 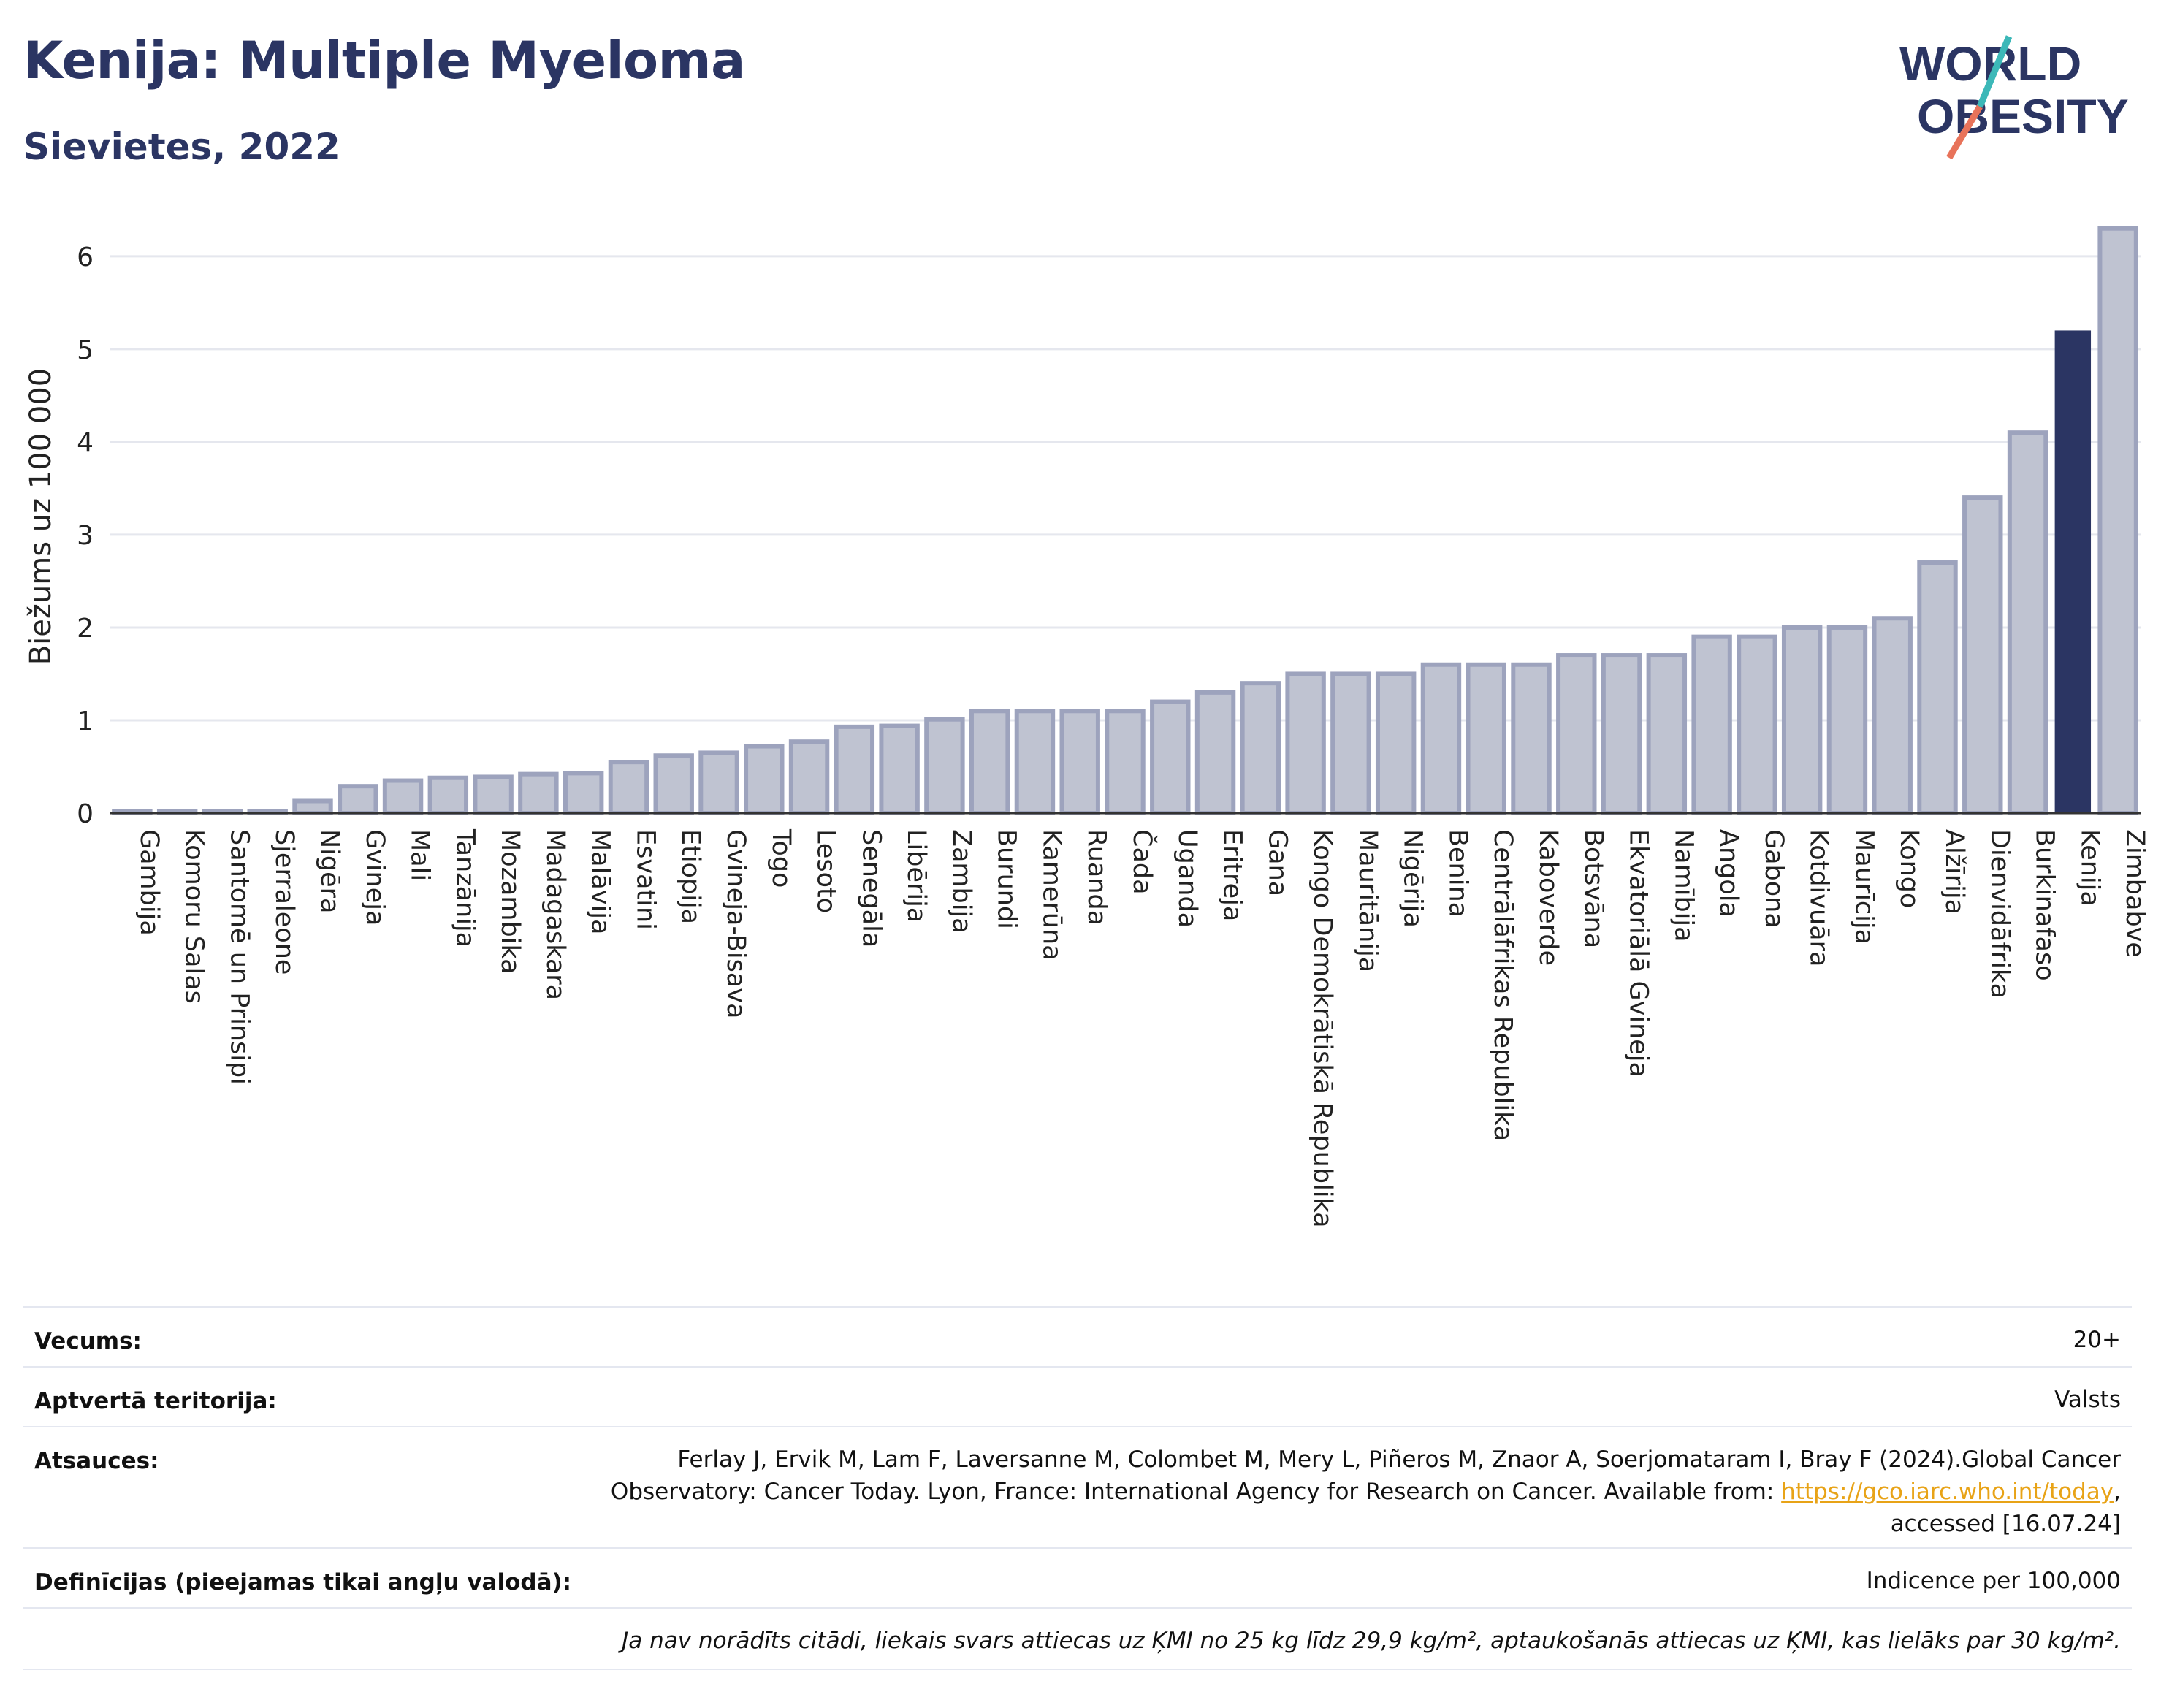 What do you see at coordinates (96, 1461) in the screenshot?
I see `references-label: Atsauces:` at bounding box center [96, 1461].